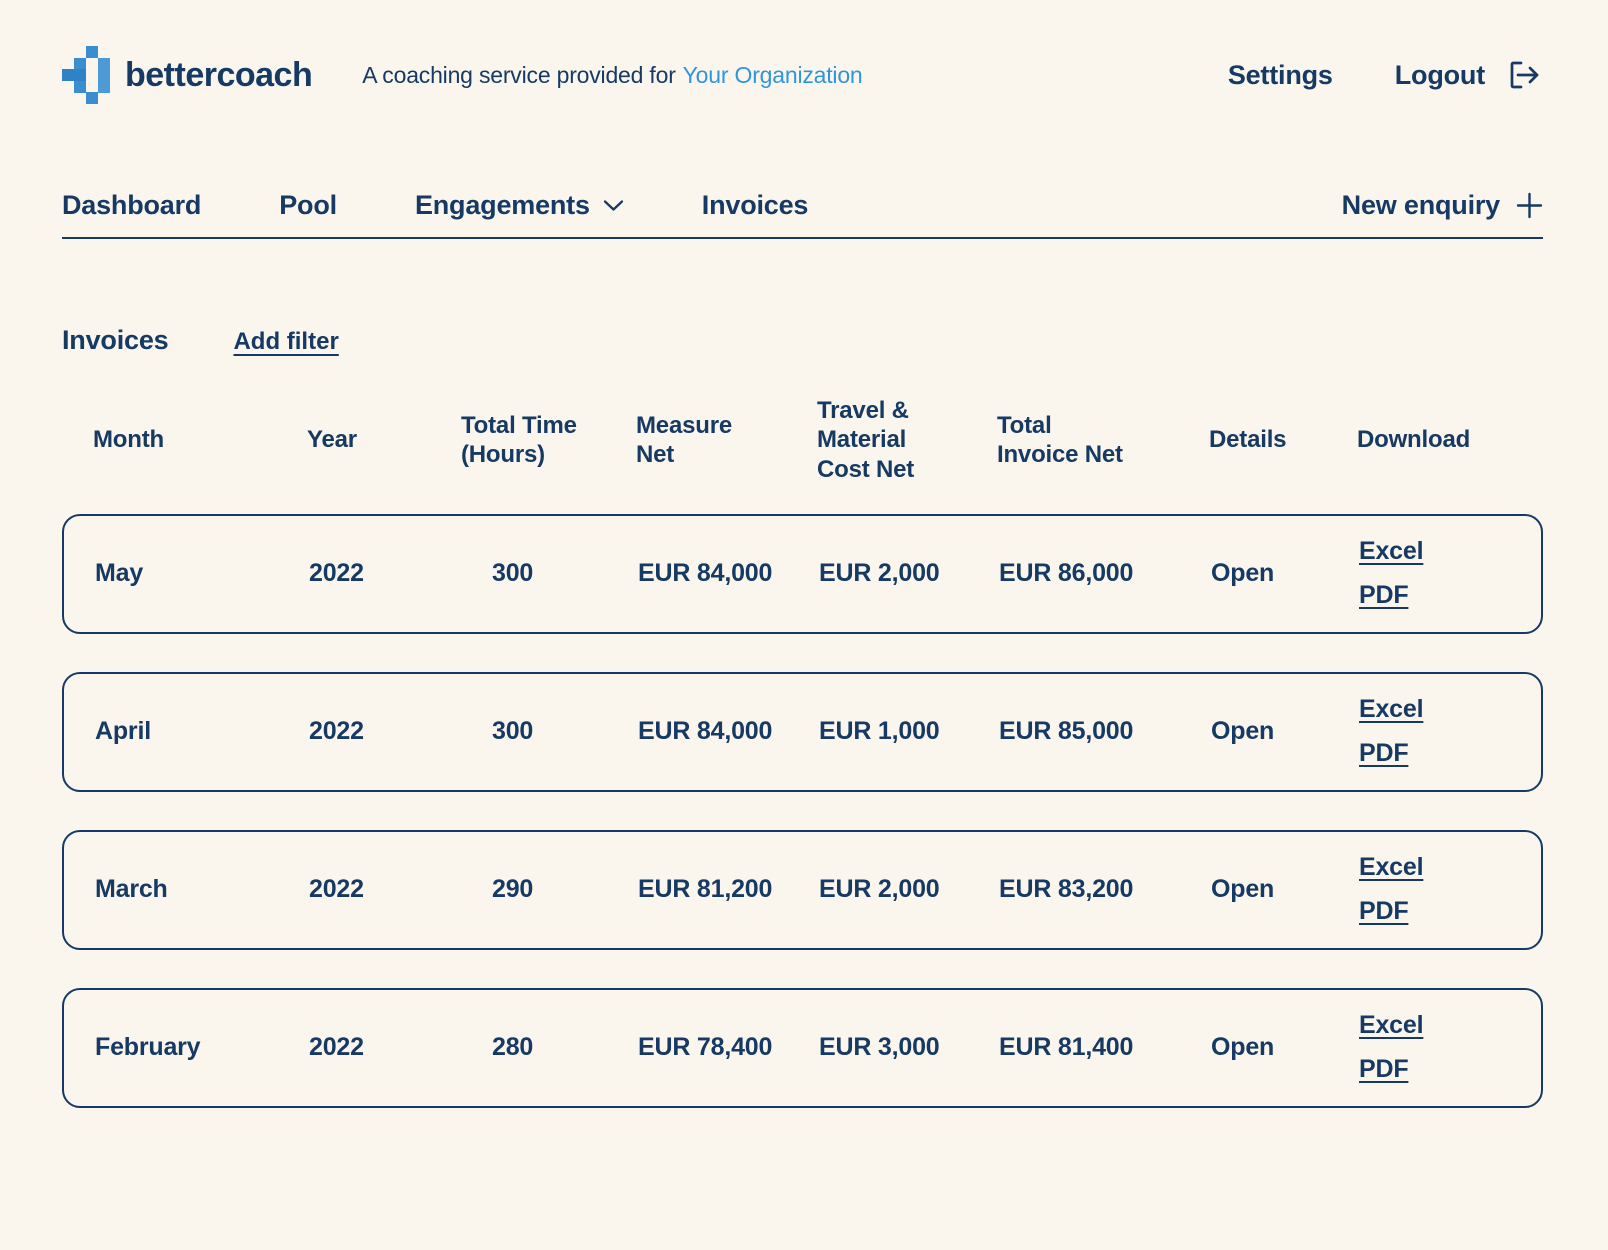  Describe the element at coordinates (513, 1047) in the screenshot. I see `invoice-total-time: 280` at that location.